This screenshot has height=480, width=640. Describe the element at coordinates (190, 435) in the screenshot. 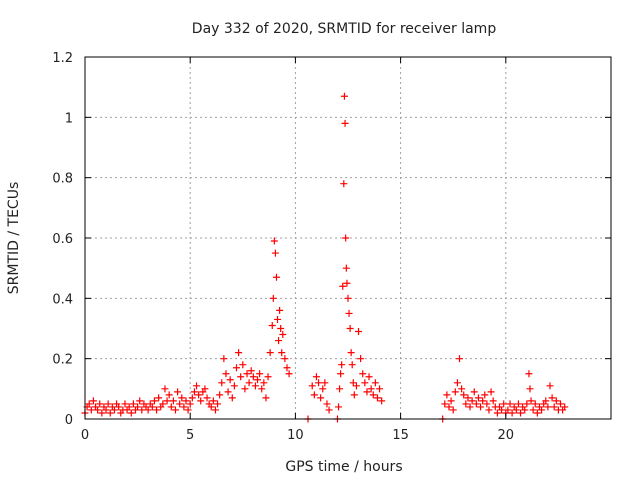

I see `x-tick-label: 5` at that location.